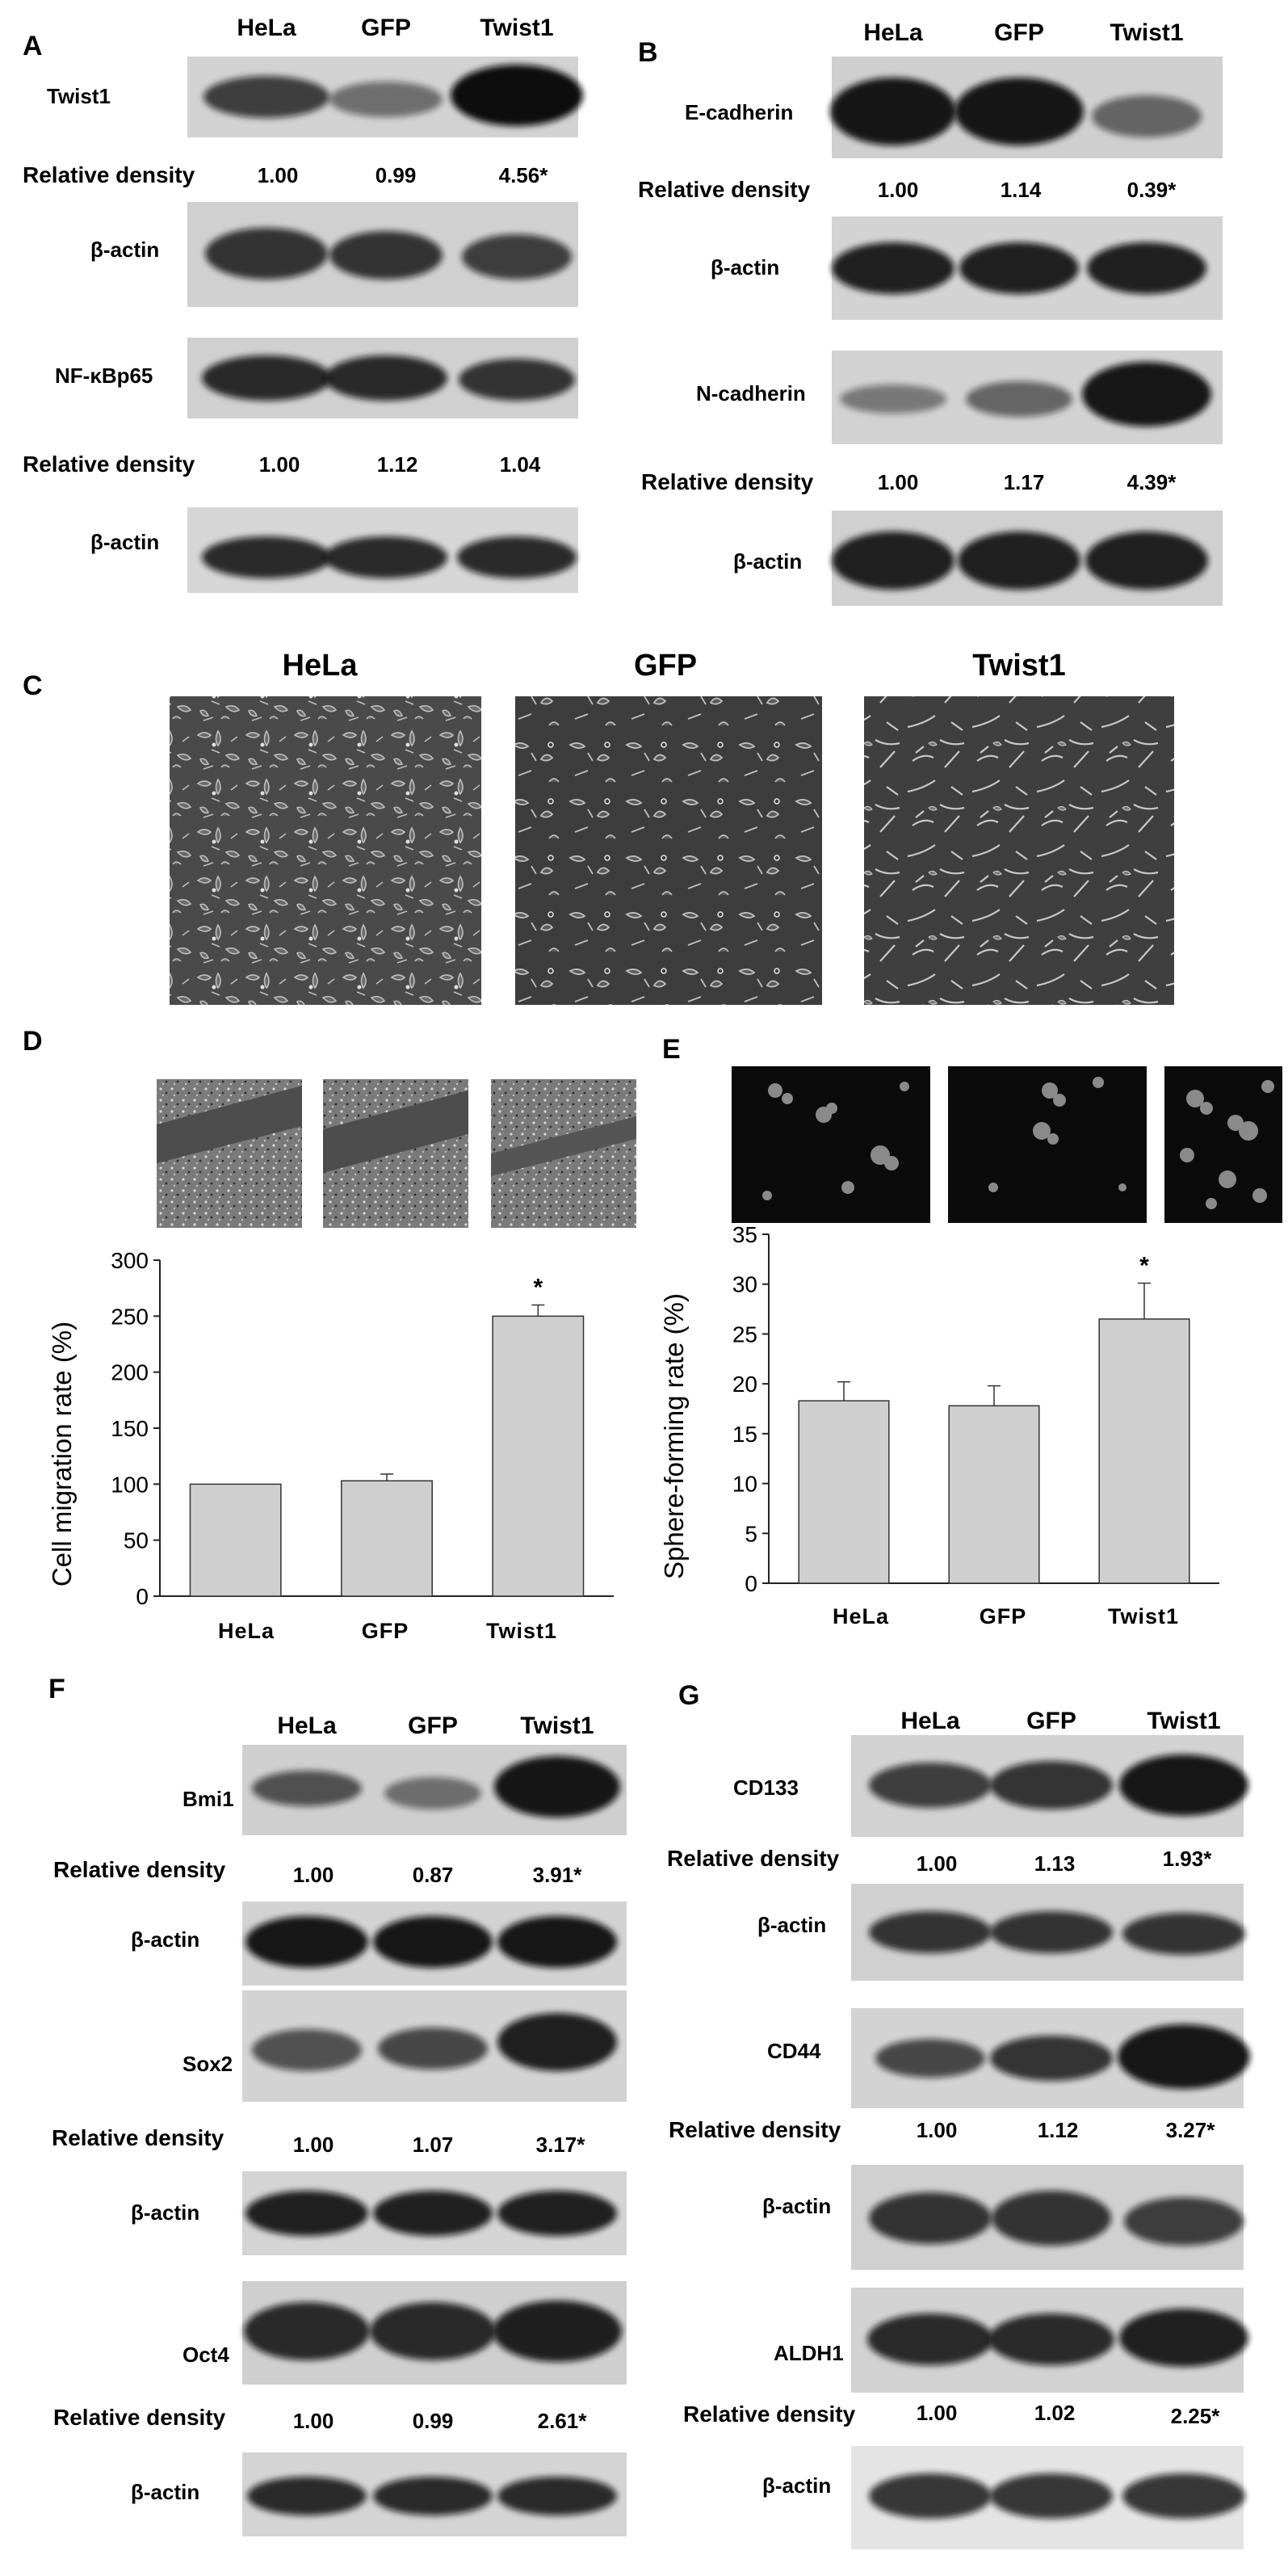  What do you see at coordinates (1196, 2416) in the screenshot?
I see `density-value: 2.25*` at bounding box center [1196, 2416].